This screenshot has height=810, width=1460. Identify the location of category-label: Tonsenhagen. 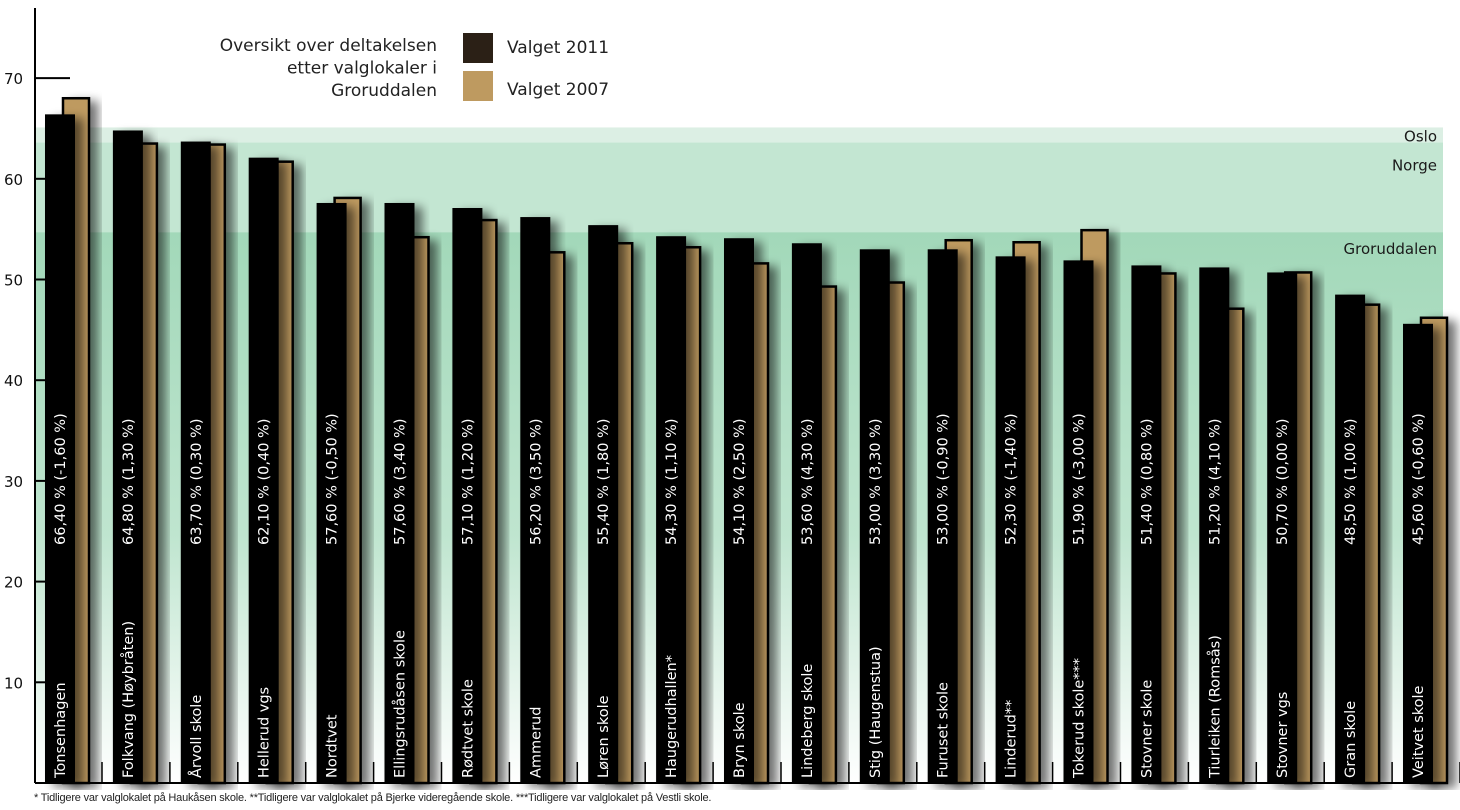
(61, 730).